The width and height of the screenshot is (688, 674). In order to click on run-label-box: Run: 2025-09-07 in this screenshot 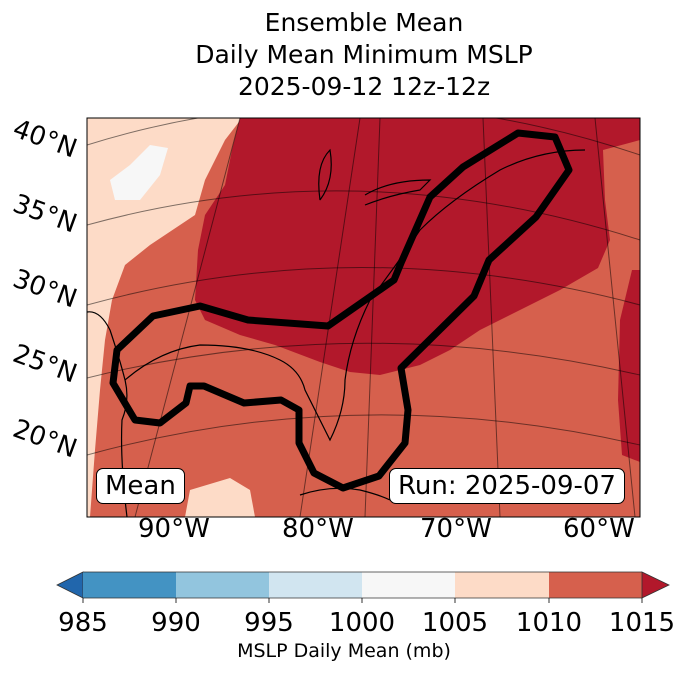, I will do `click(507, 486)`.